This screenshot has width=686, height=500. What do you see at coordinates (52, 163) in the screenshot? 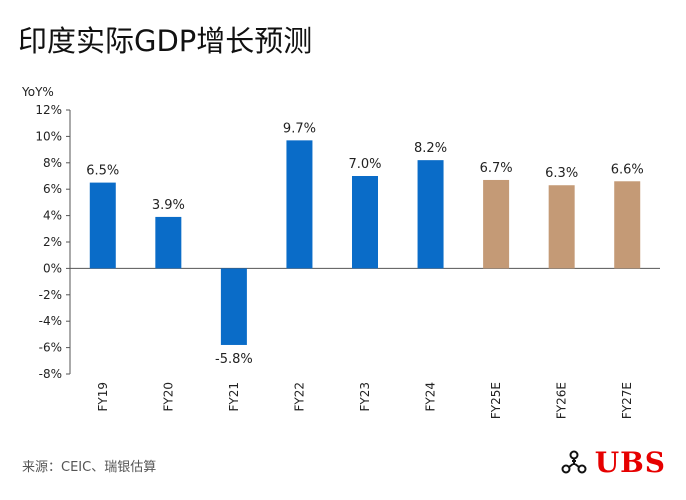
I see `y-tick-label: 8%` at bounding box center [52, 163].